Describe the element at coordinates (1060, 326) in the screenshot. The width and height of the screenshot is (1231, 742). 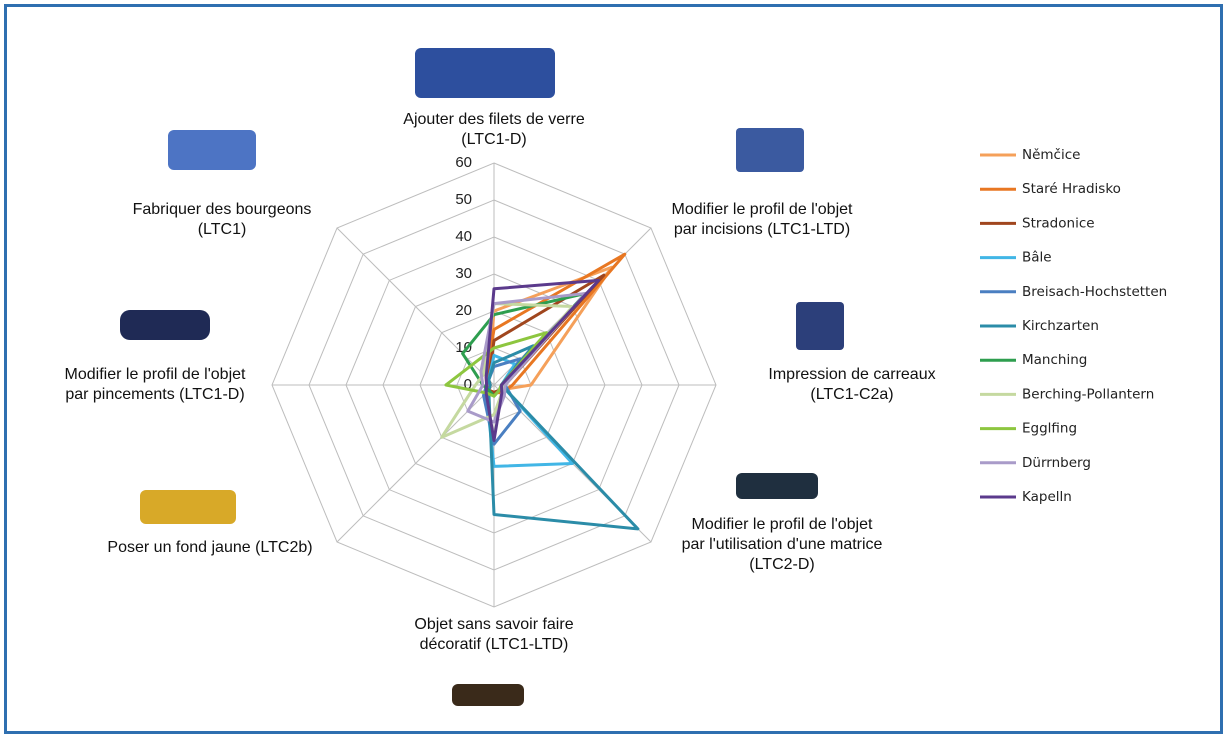
I see `legend-label: Kirchzarten` at that location.